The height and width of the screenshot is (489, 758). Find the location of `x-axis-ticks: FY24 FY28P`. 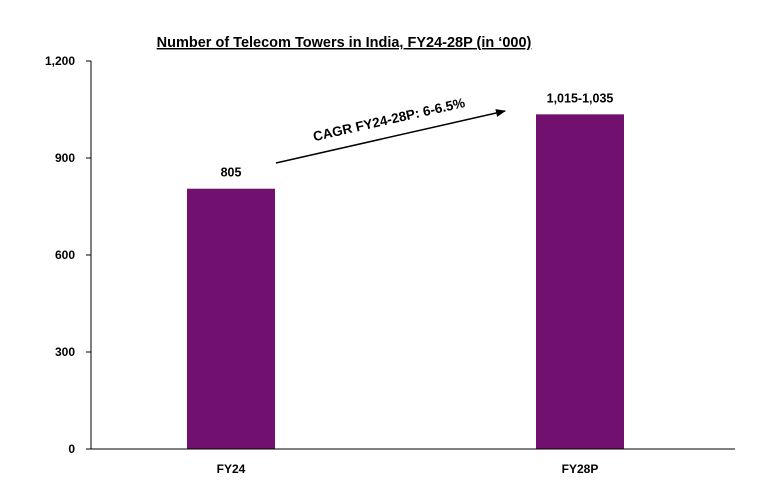

x-axis-ticks: FY24 FY28P is located at coordinates (408, 469).